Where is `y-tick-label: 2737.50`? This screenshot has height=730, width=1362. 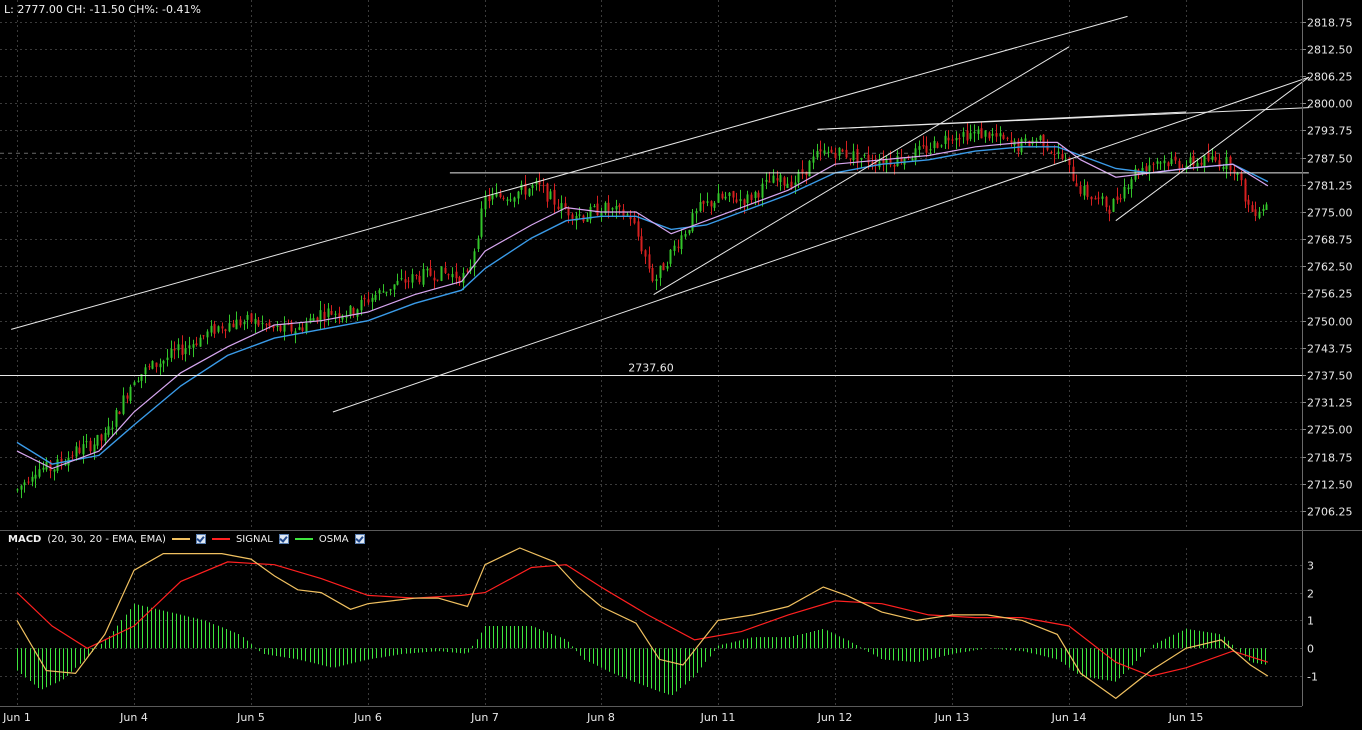 y-tick-label: 2737.50 is located at coordinates (1330, 376).